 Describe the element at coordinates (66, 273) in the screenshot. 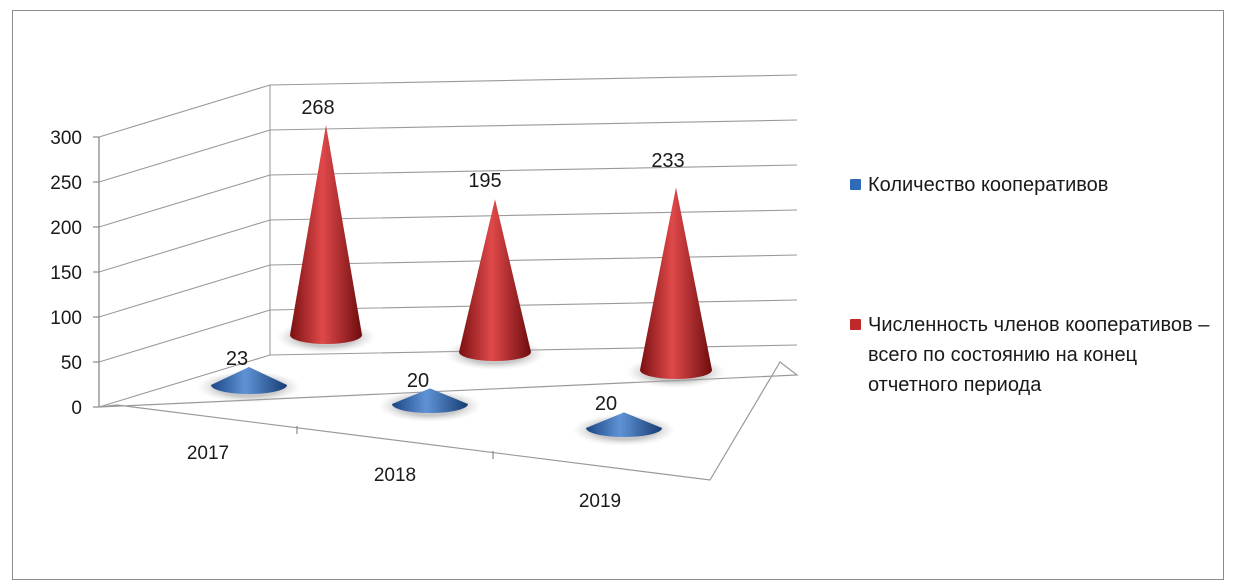

I see `y-tick-label: 150` at that location.